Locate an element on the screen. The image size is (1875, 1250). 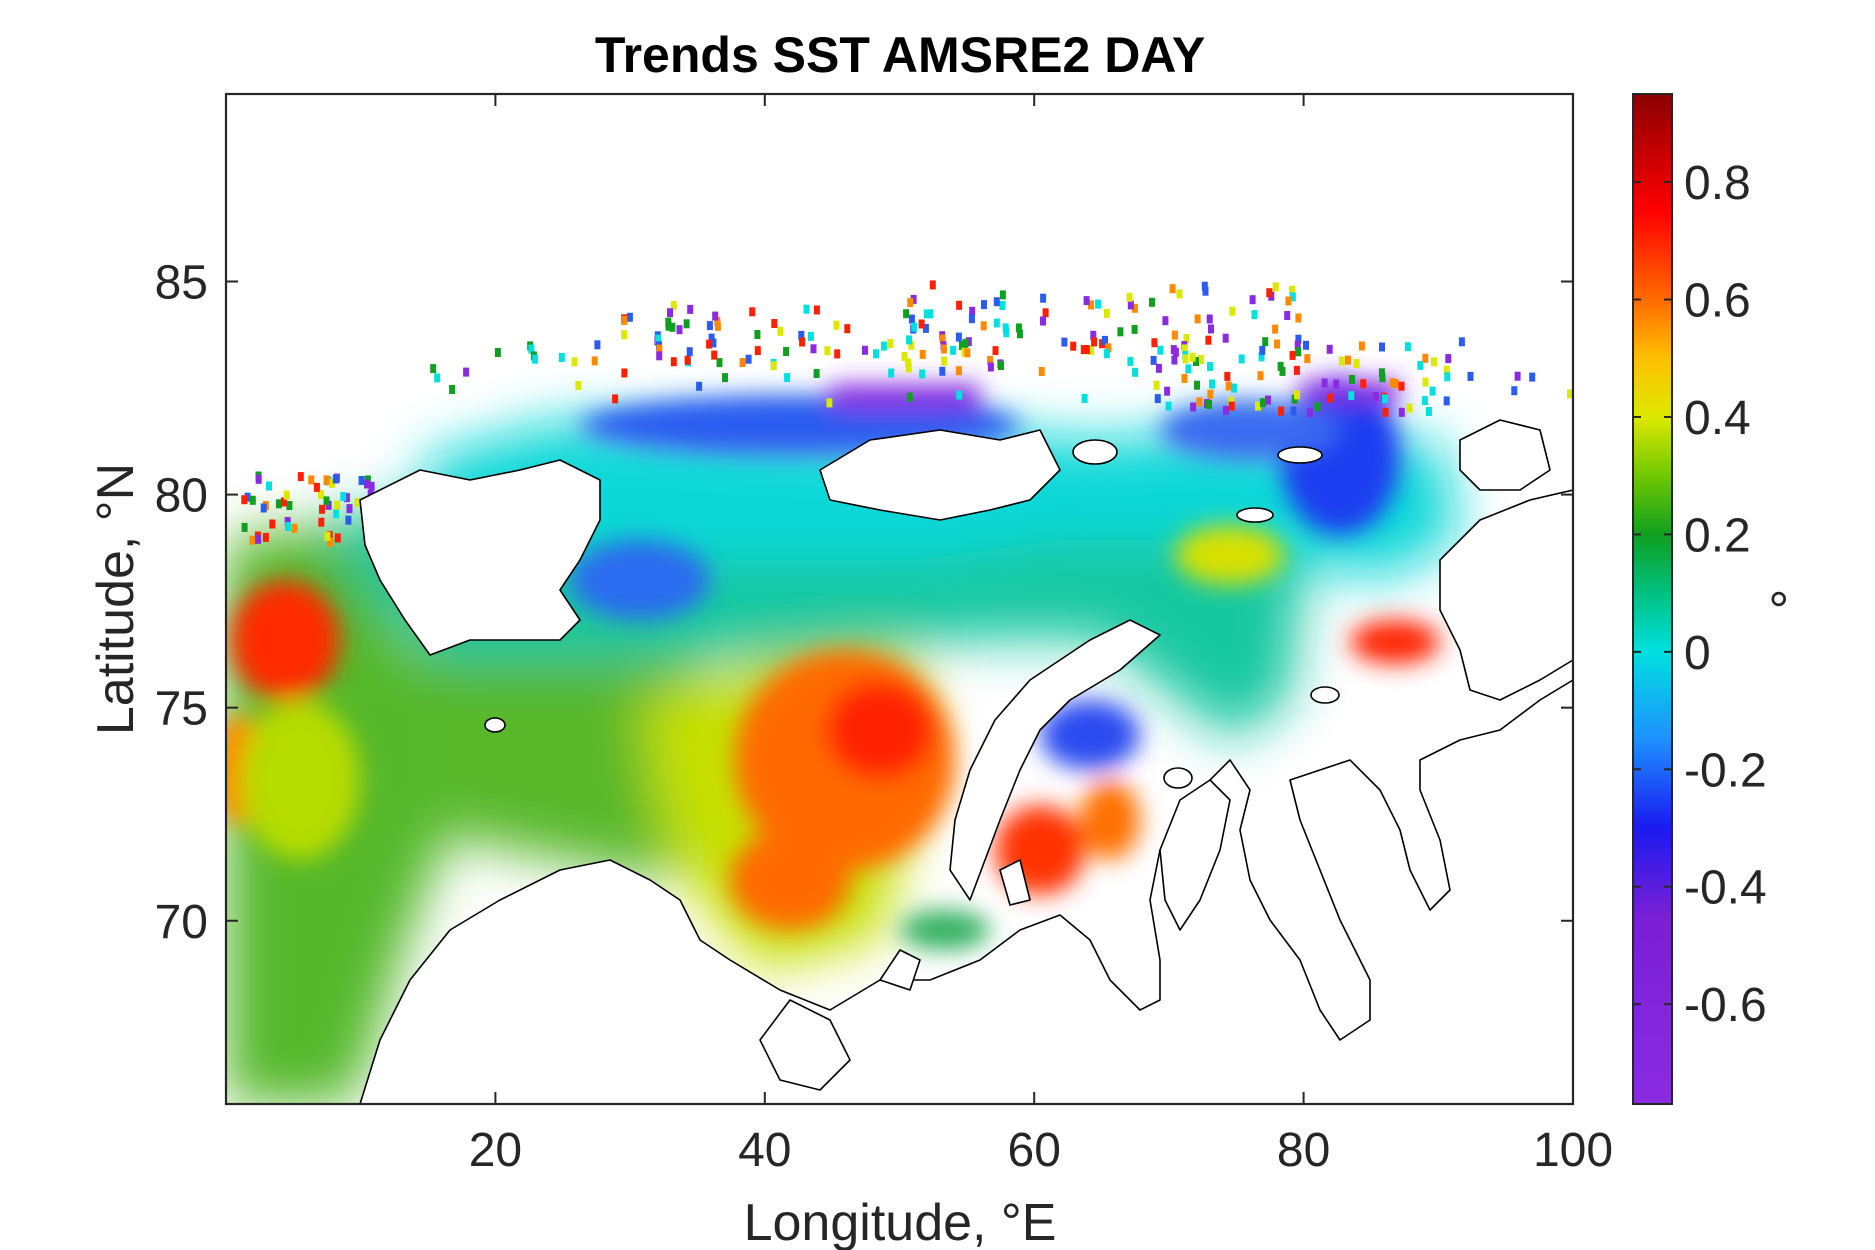
colorbar-ticks: -0.6 -0.4 -0.2 0 0.2 0.4 0.6 0.8 is located at coordinates (1700, 594).